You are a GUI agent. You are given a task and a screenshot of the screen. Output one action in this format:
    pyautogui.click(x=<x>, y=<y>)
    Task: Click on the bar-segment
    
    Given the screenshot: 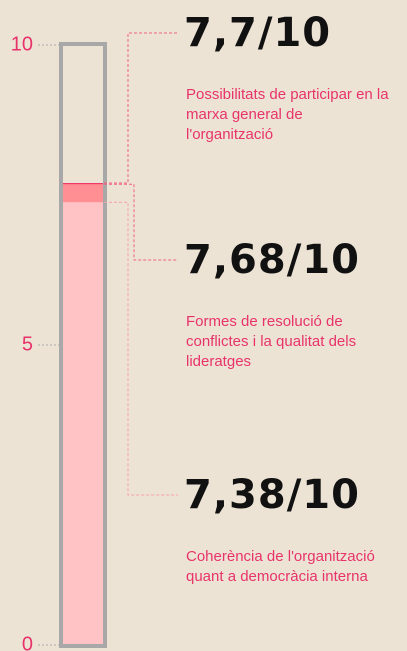 What is the action you would take?
    pyautogui.click(x=83, y=423)
    